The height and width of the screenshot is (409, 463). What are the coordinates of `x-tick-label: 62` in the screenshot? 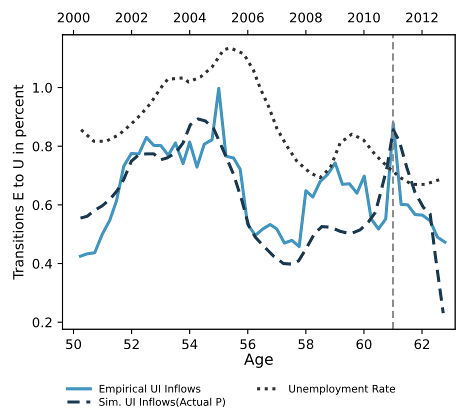 It's located at (422, 344).